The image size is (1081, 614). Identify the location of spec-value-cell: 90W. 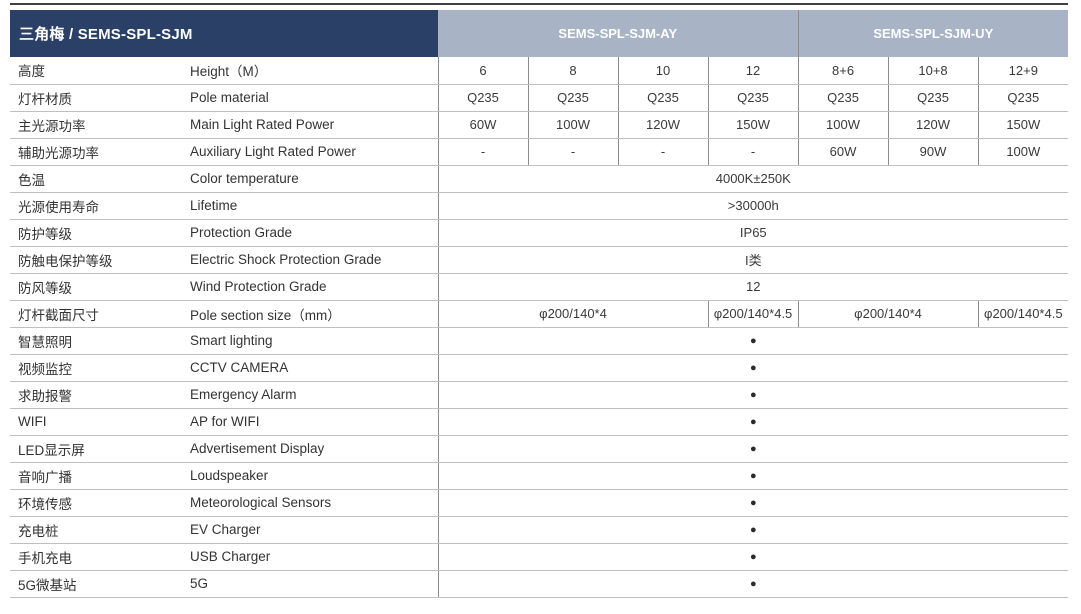
(933, 152).